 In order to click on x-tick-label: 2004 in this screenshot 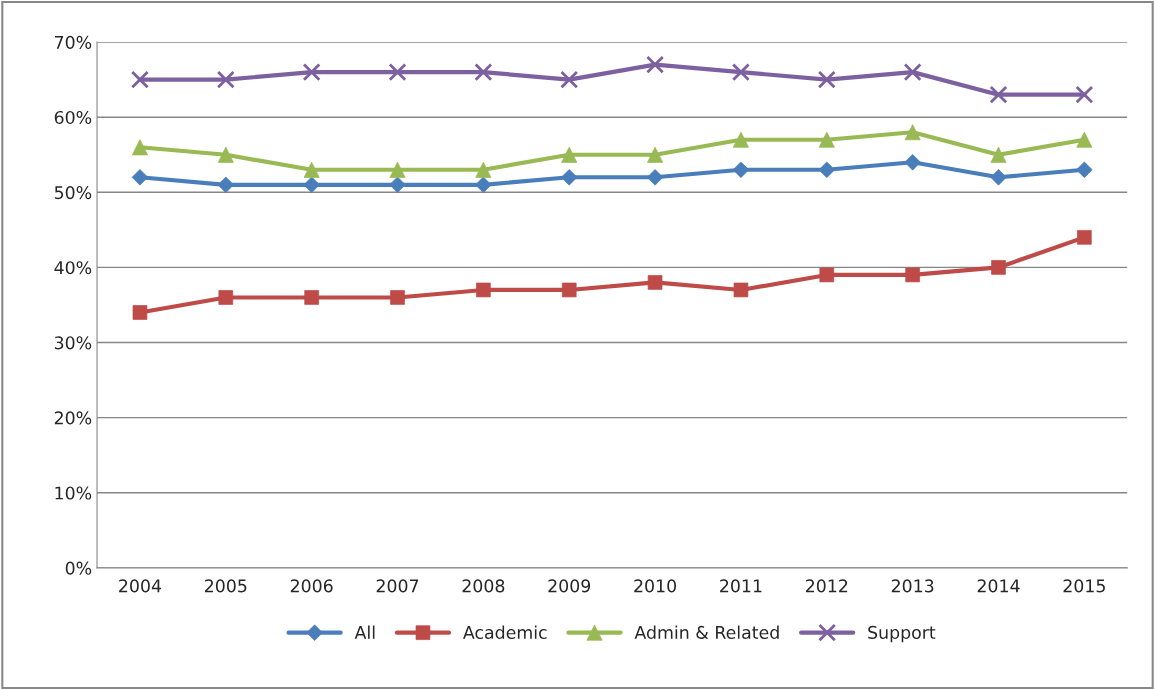, I will do `click(140, 586)`.